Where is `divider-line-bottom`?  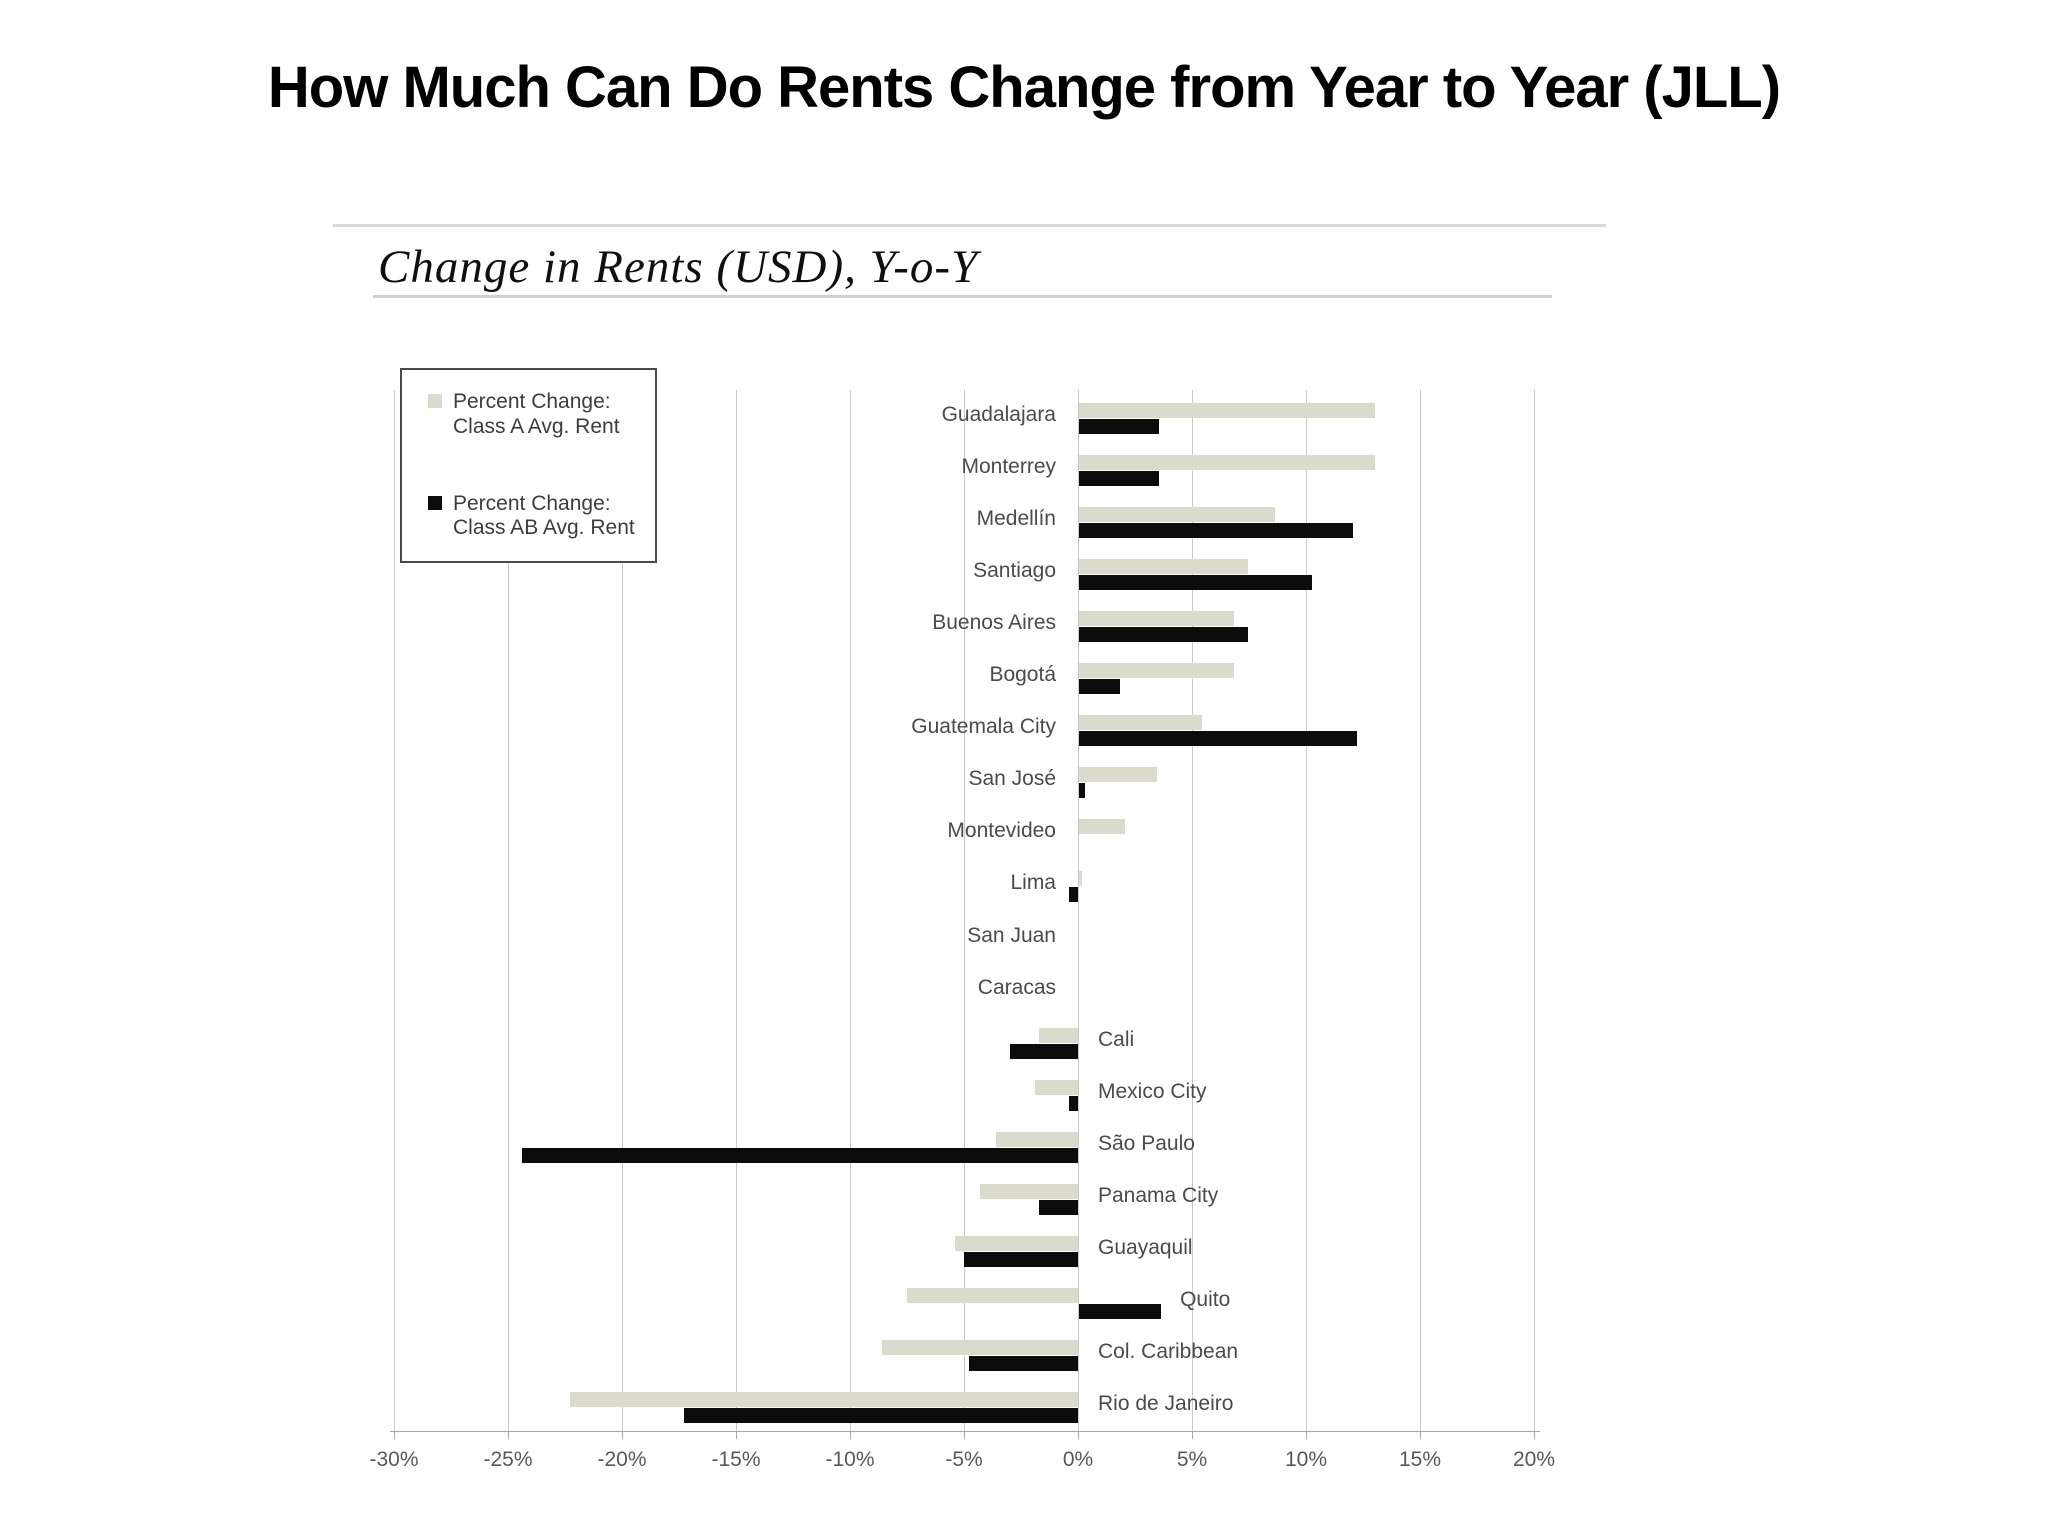
divider-line-bottom is located at coordinates (962, 296).